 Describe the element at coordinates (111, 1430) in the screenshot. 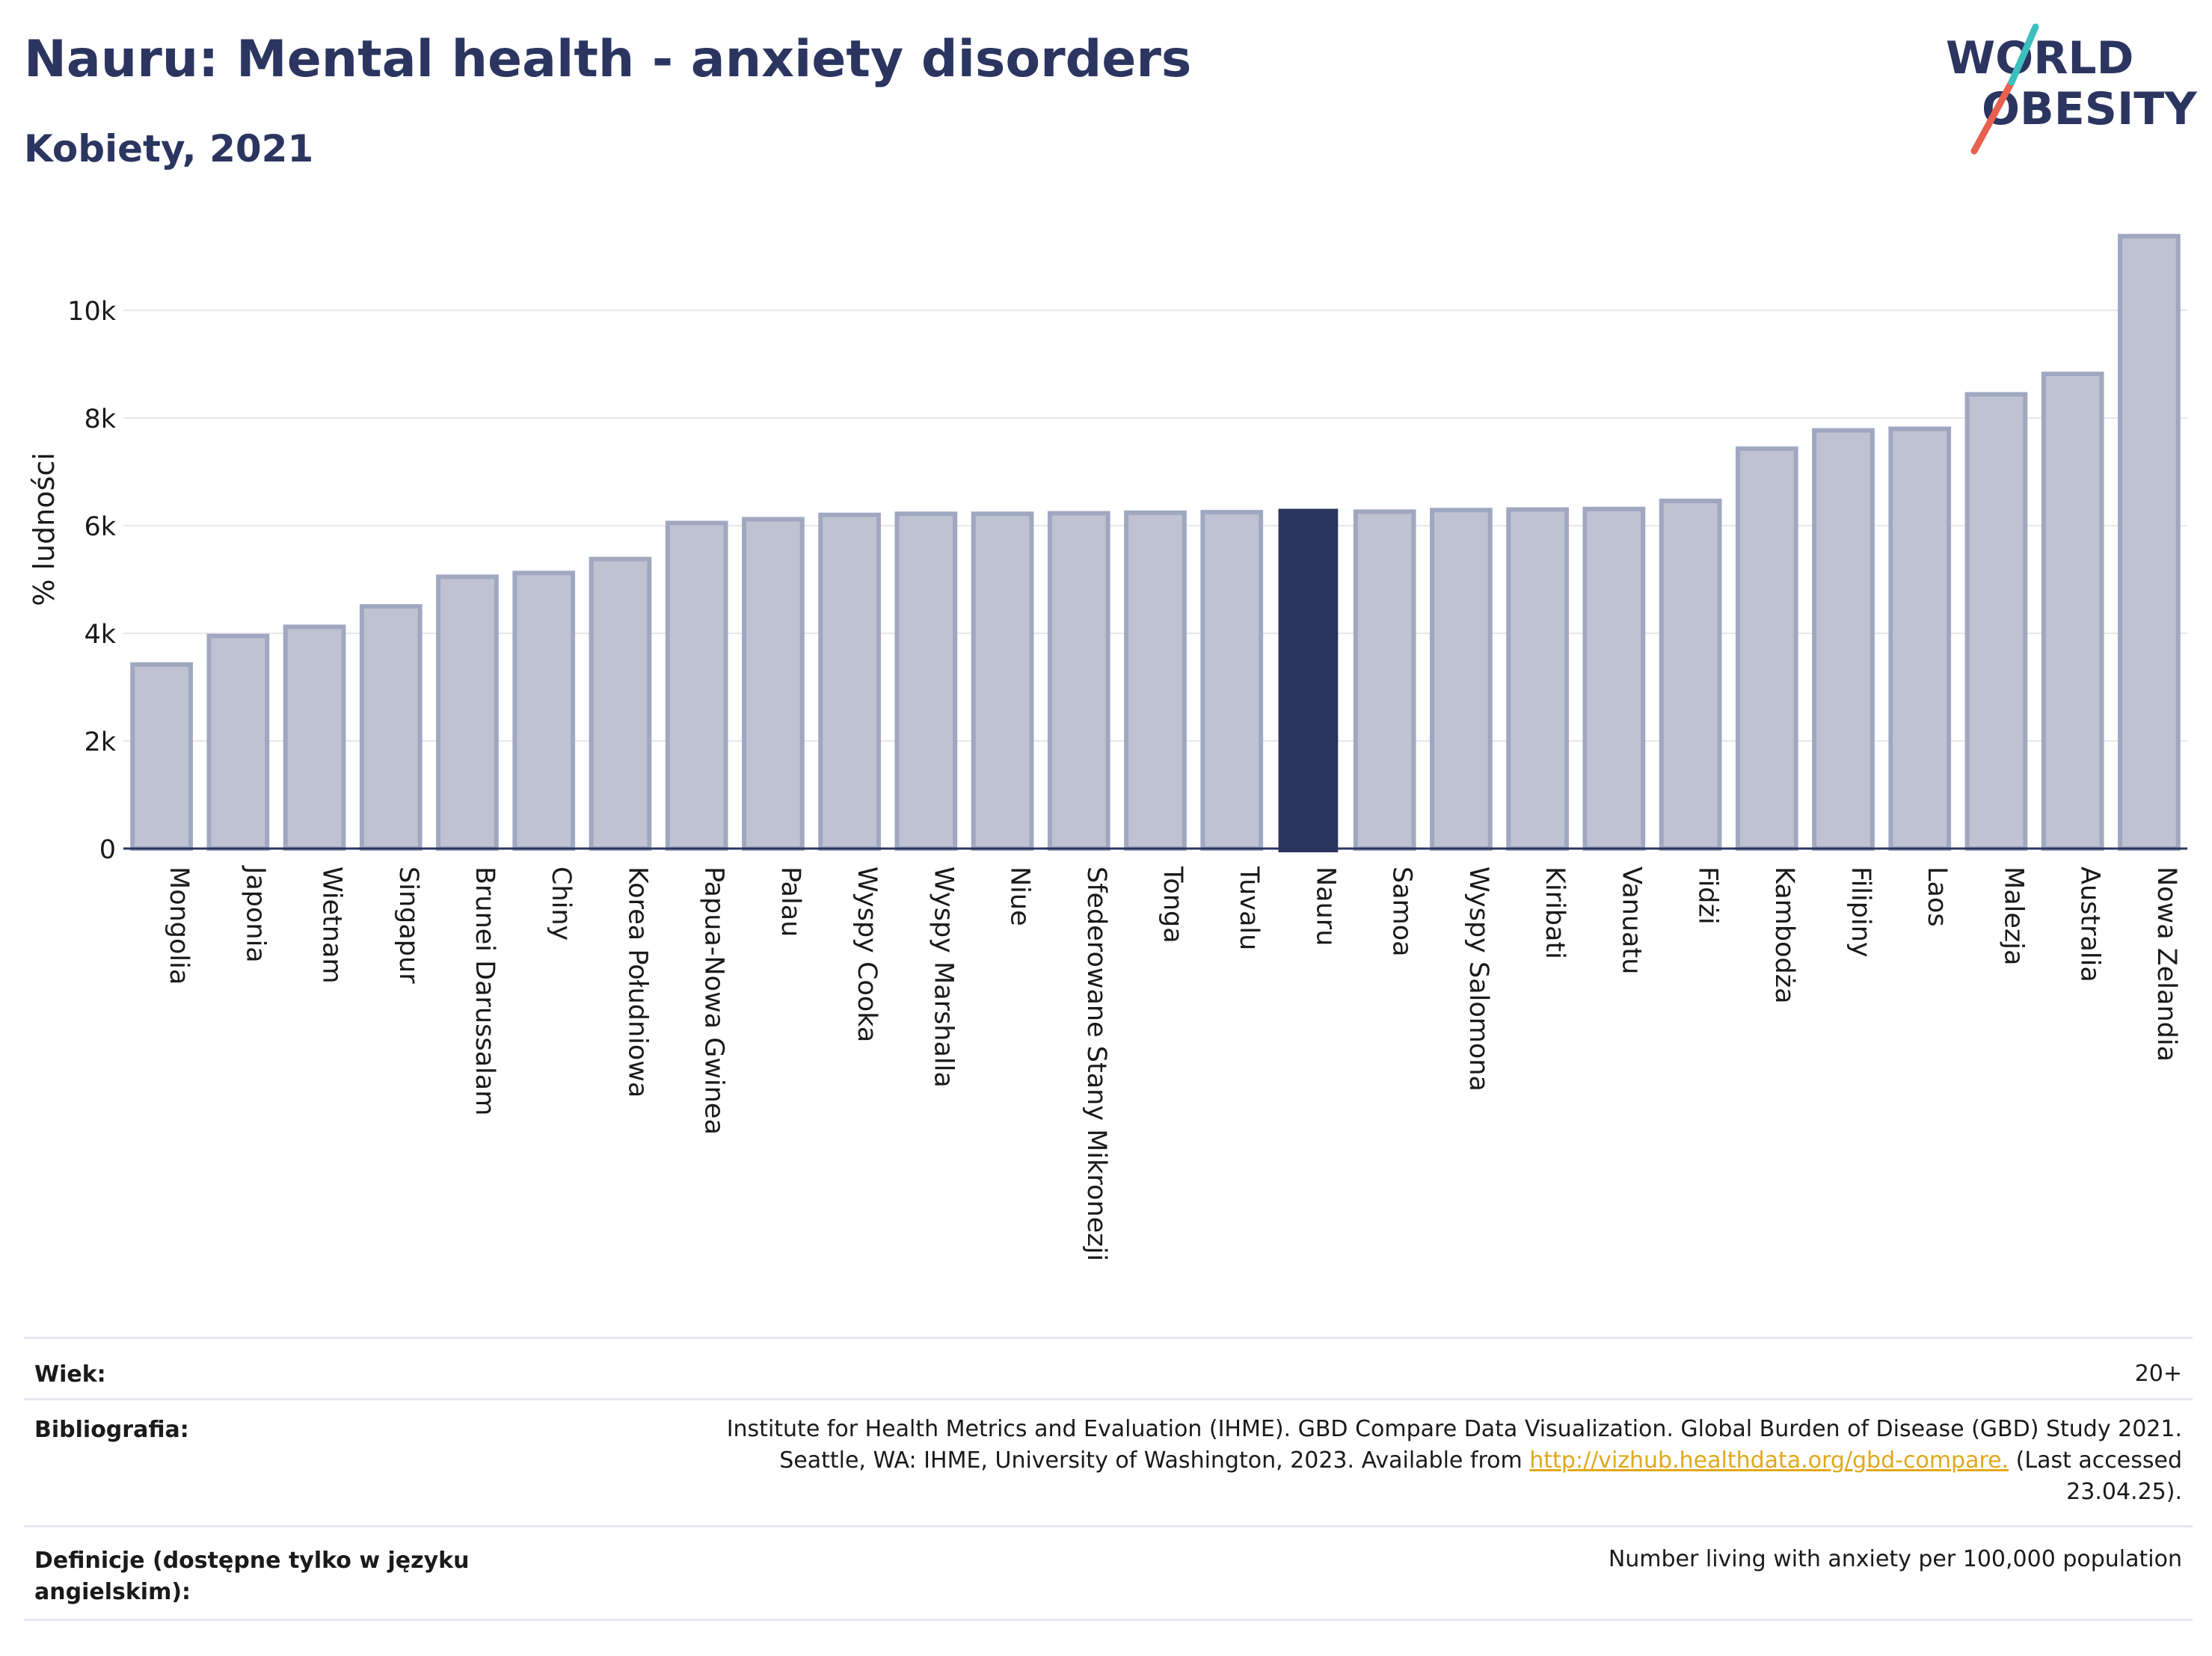

I see `bibliography-label: Bibliografia:` at that location.